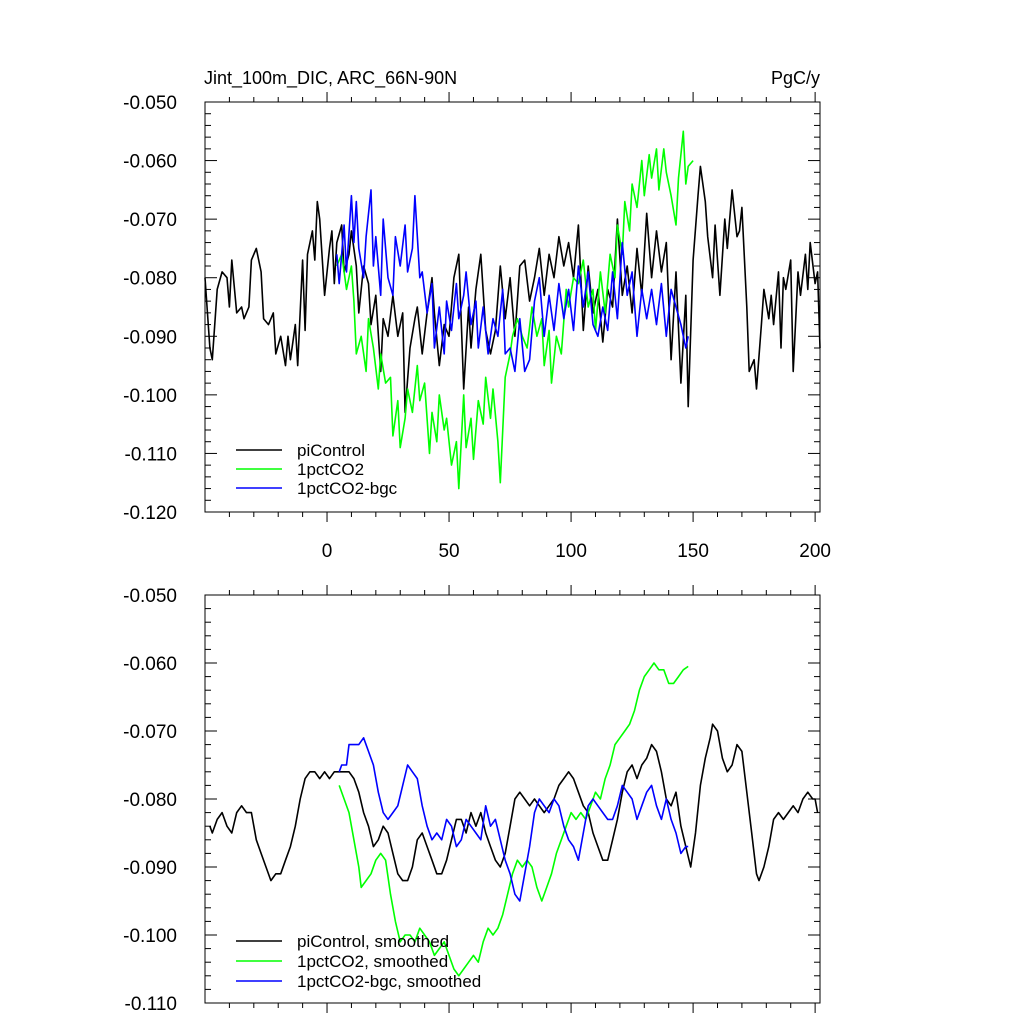 The height and width of the screenshot is (1024, 1024). I want to click on series-line-1pctco2, so click(515, 310).